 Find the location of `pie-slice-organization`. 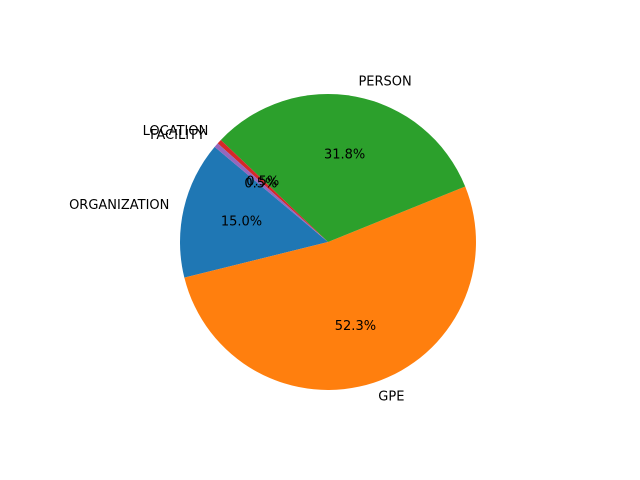

pie-slice-organization is located at coordinates (253, 212).